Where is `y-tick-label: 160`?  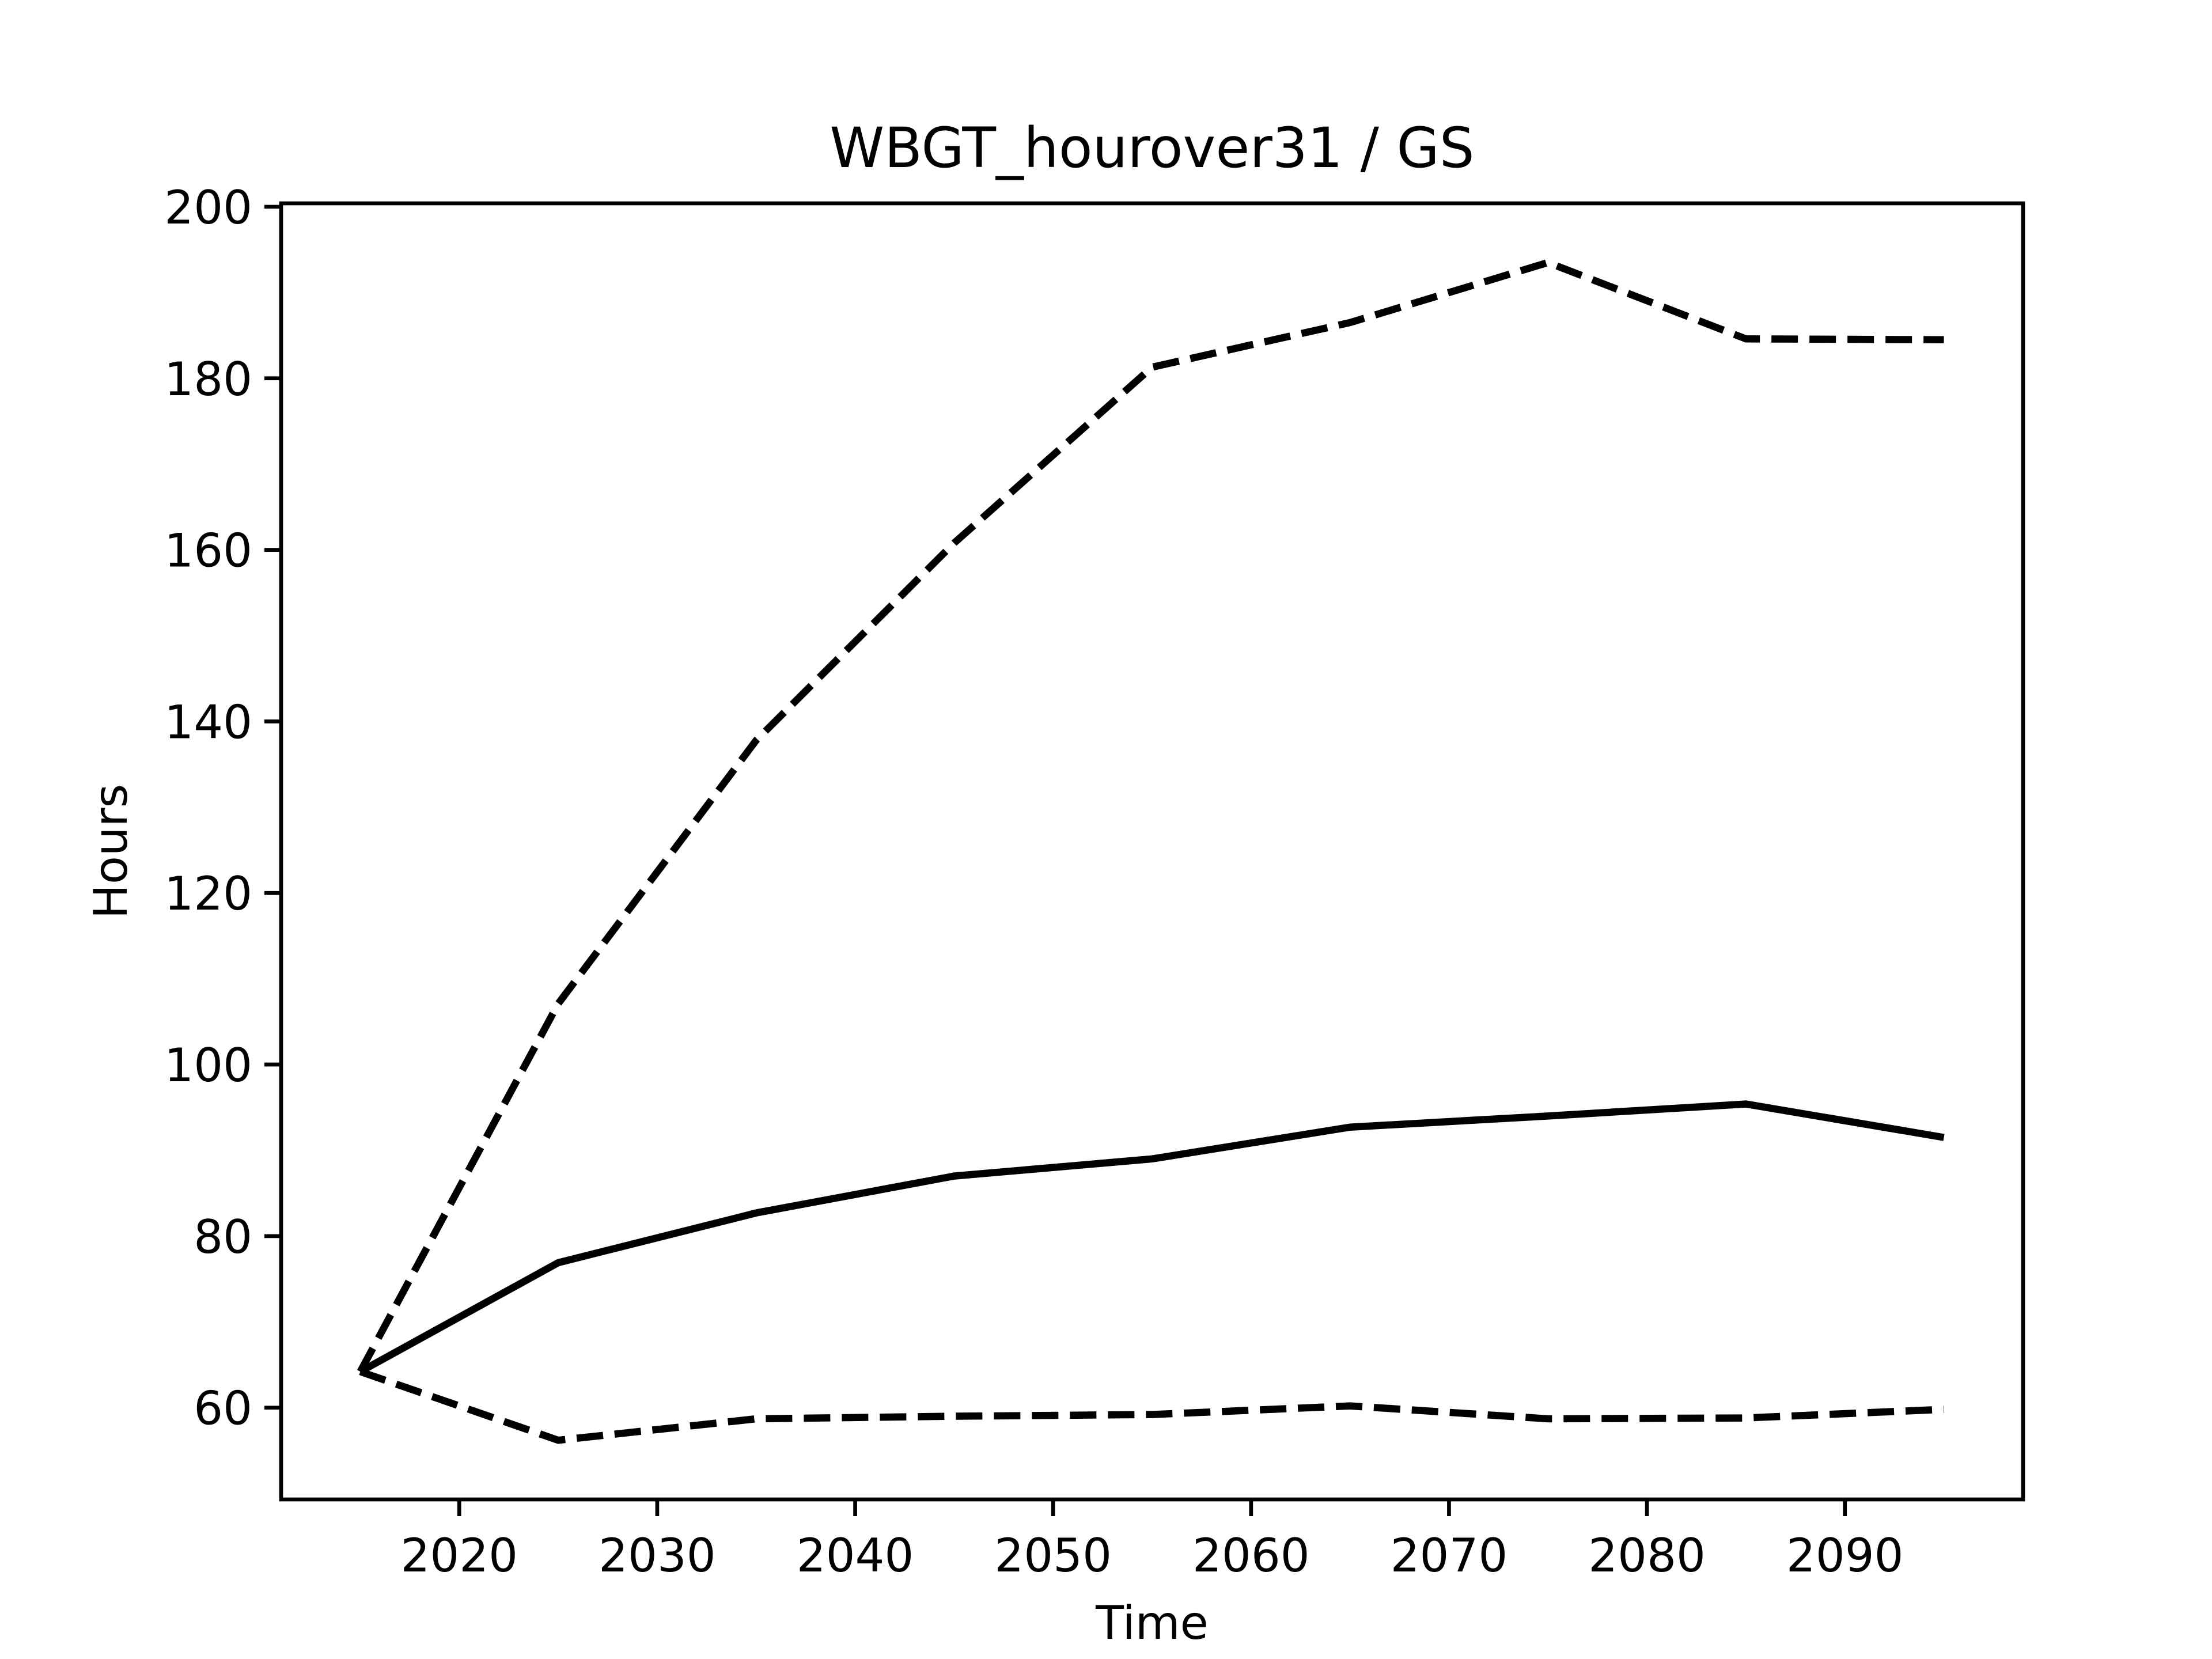 y-tick-label: 160 is located at coordinates (208, 551).